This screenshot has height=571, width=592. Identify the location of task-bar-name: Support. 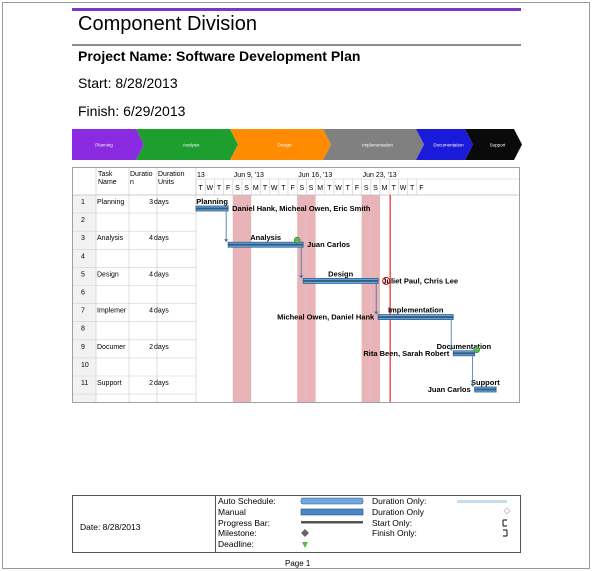
(485, 382).